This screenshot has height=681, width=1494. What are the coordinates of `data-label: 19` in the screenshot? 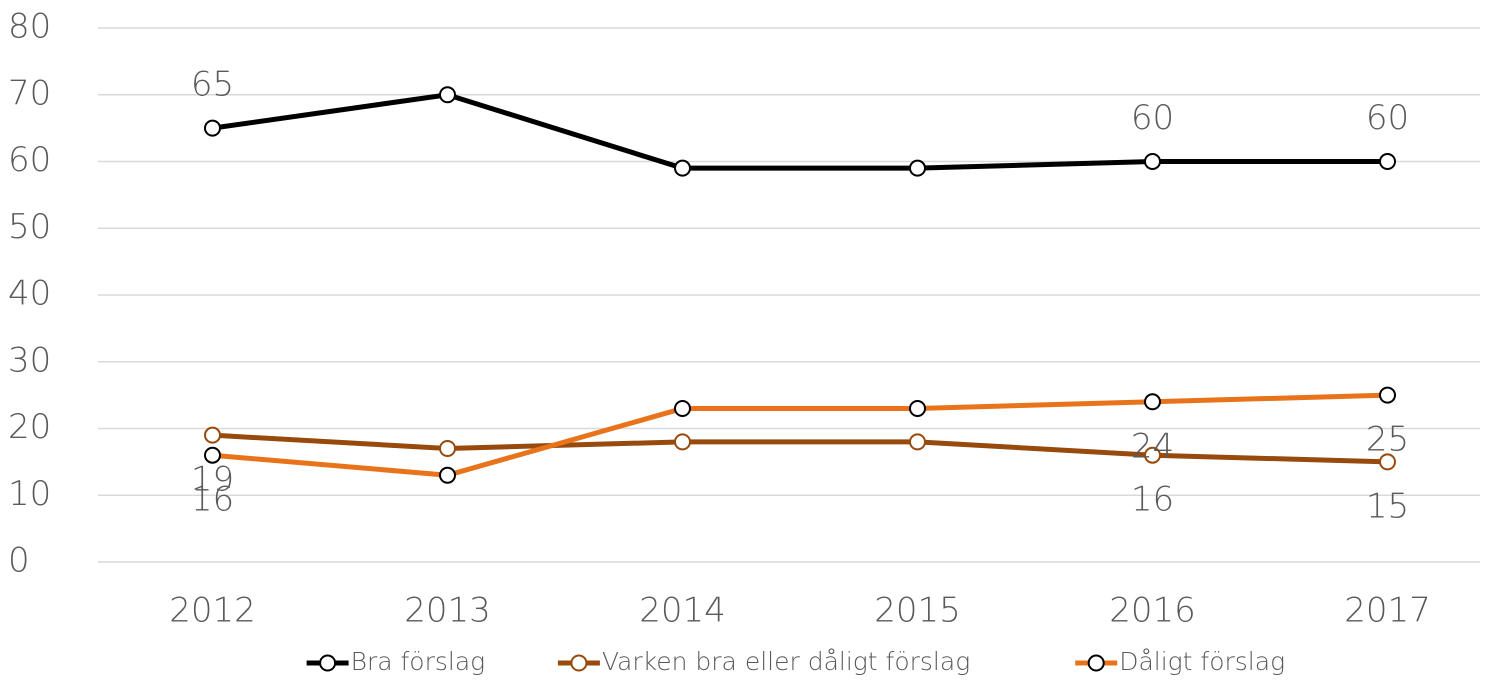 It's located at (212, 480).